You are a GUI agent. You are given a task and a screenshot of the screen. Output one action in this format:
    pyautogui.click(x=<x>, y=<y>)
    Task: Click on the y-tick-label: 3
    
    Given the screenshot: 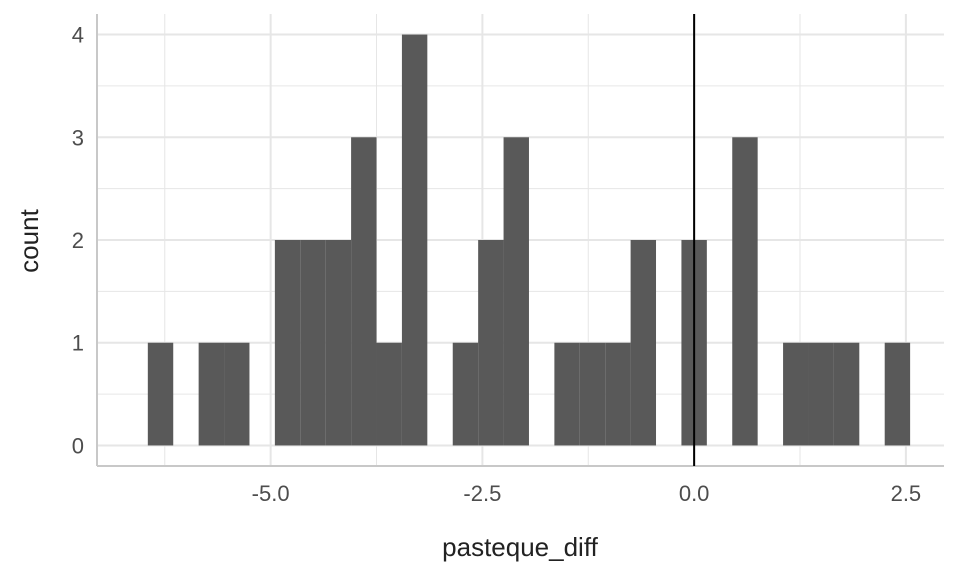 What is the action you would take?
    pyautogui.click(x=78, y=137)
    